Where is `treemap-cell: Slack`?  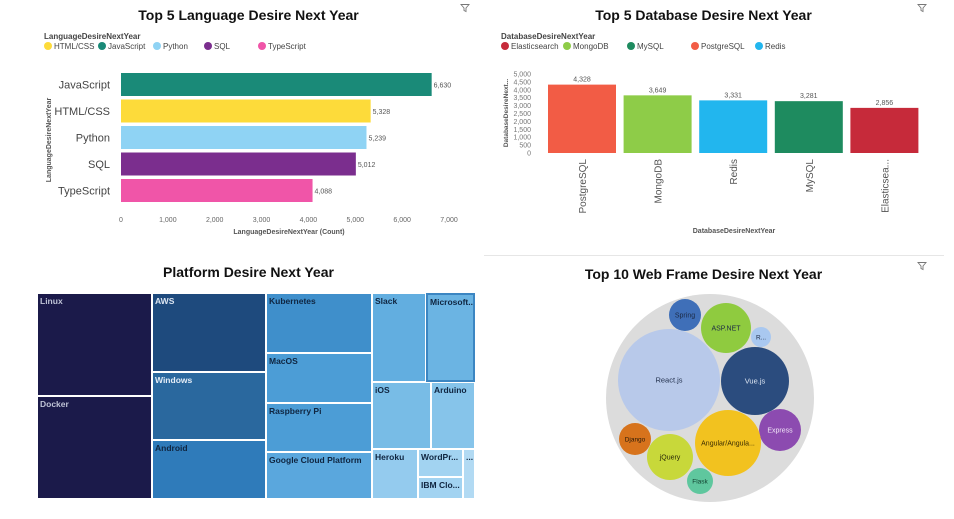
treemap-cell: Slack is located at coordinates (399, 337).